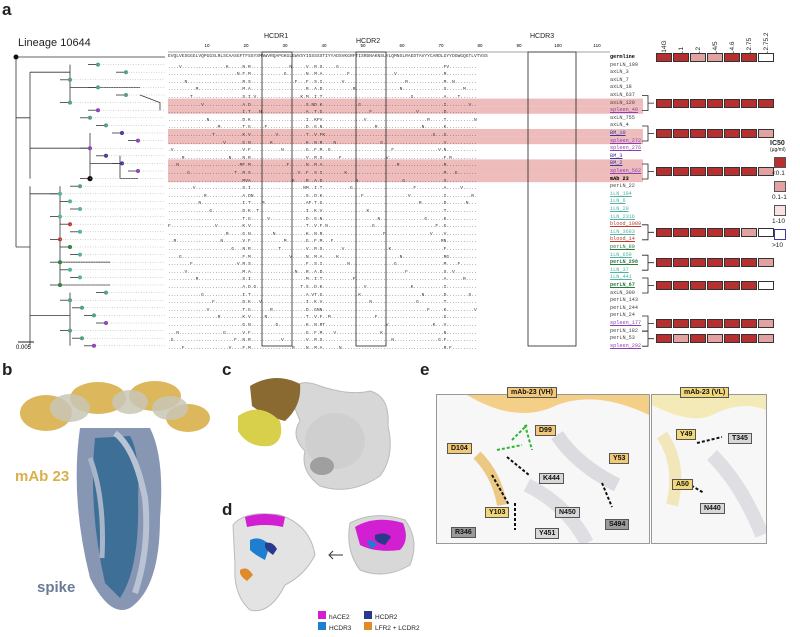  What do you see at coordinates (626, 345) in the screenshot?
I see `clone-label: spleen_292` at bounding box center [626, 345].